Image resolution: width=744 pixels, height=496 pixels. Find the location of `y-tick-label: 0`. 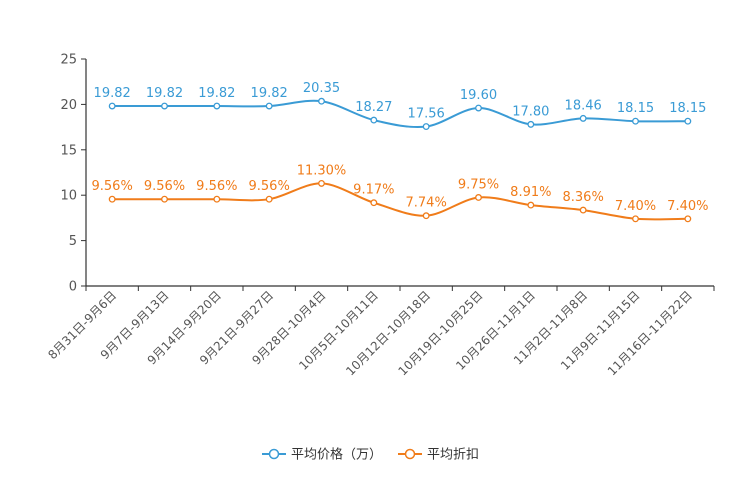

y-tick-label: 0 is located at coordinates (73, 287).